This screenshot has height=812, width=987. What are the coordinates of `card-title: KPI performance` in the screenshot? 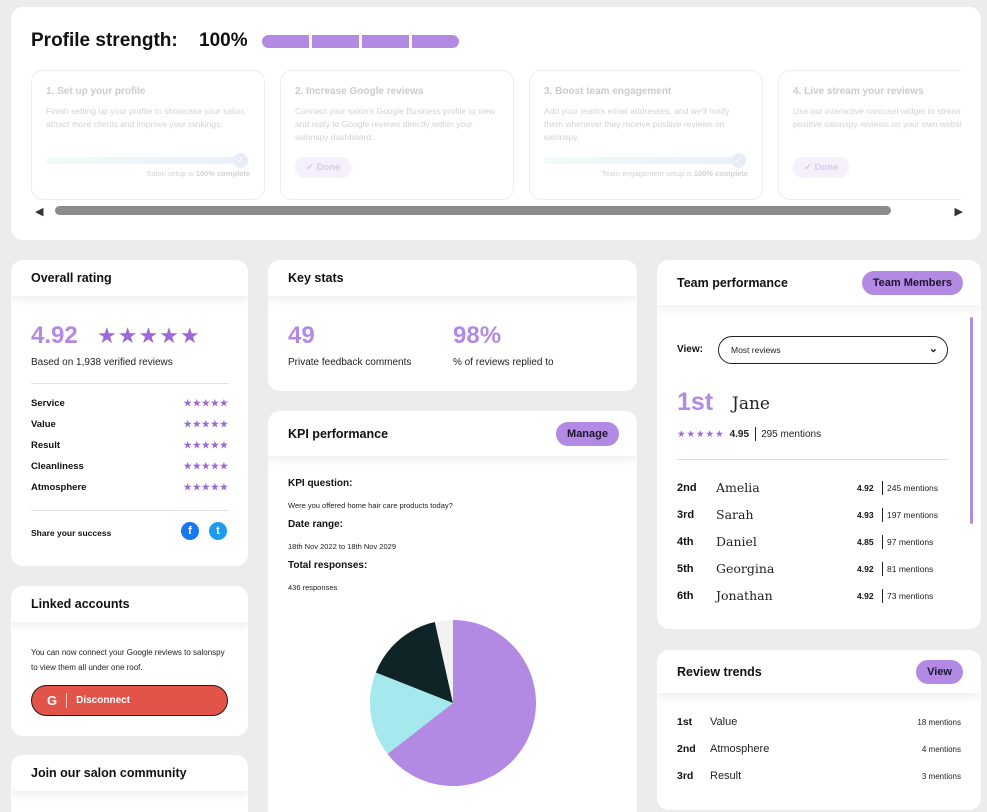 It's located at (338, 433).